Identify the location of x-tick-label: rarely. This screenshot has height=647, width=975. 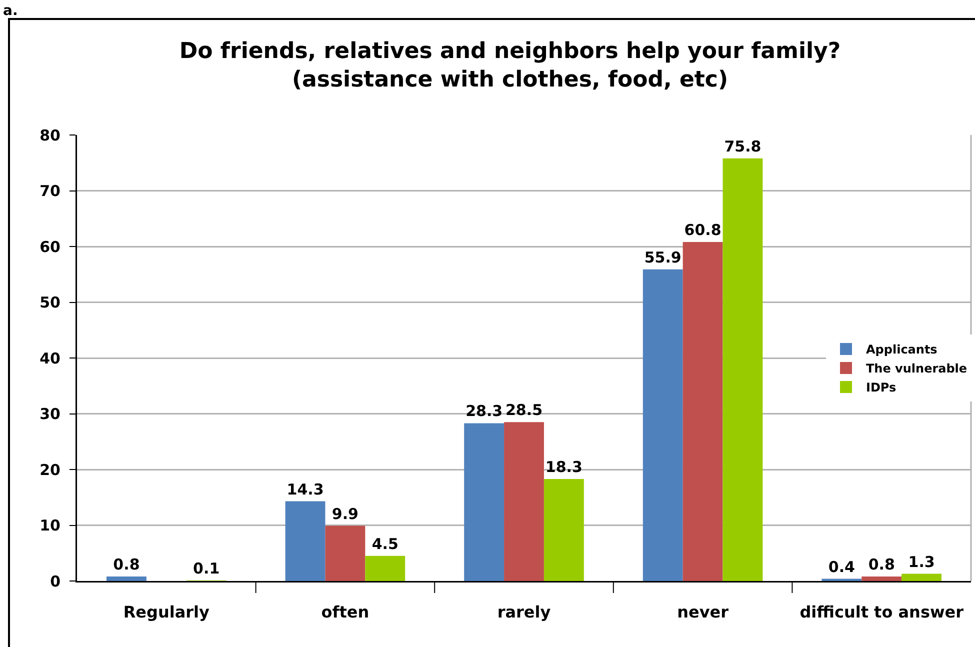
(524, 612).